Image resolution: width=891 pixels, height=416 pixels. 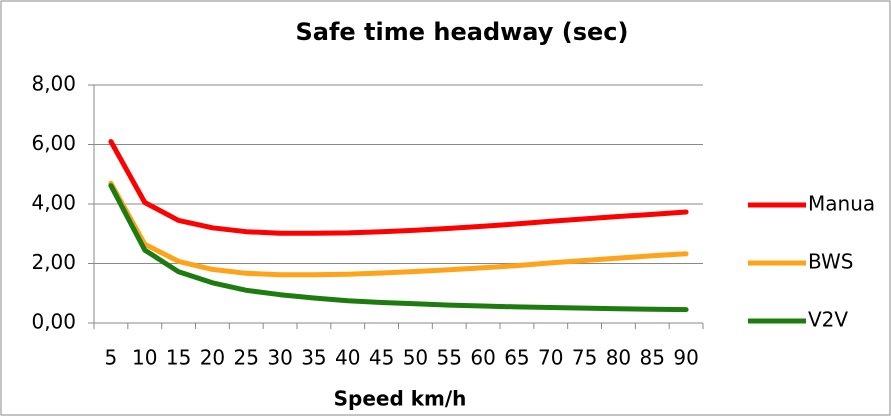 I want to click on x-tick-label: 75, so click(x=584, y=358).